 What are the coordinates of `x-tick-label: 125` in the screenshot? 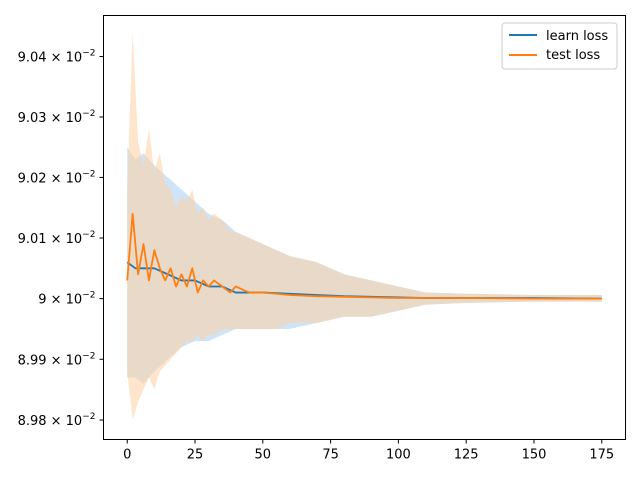 It's located at (466, 455).